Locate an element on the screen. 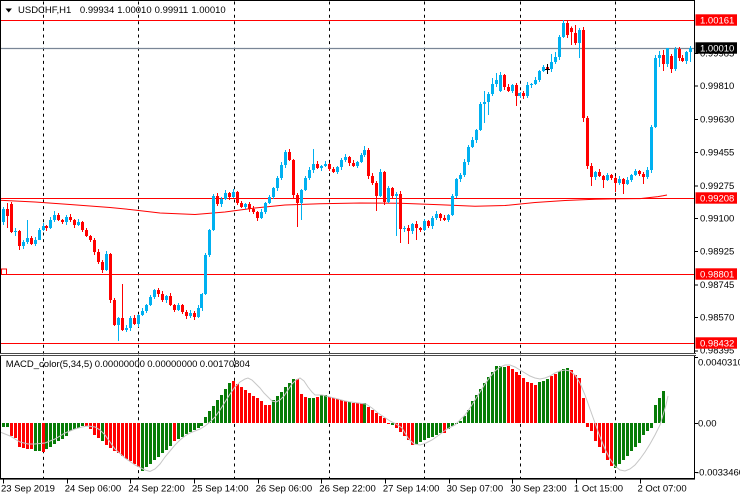 The image size is (740, 500). svg-text: 0.98925 is located at coordinates (717, 251).